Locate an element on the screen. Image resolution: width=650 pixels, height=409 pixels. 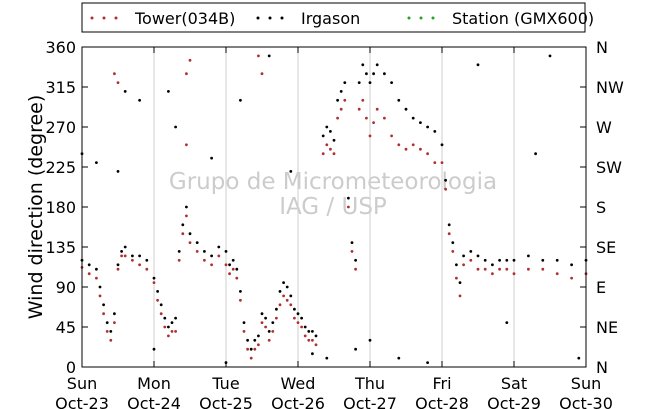
y-tick-label: 225 is located at coordinates (60, 167).